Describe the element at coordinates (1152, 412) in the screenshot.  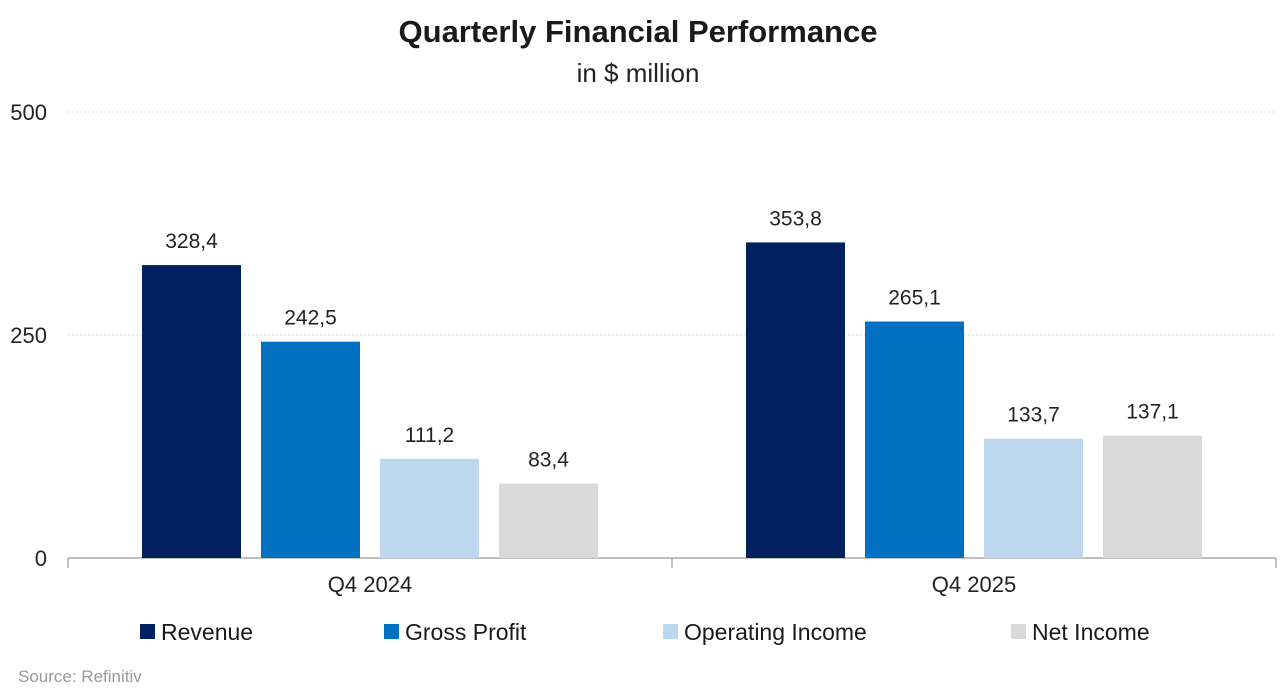
I see `data-label-net-income-q4-2025: 137,1` at that location.